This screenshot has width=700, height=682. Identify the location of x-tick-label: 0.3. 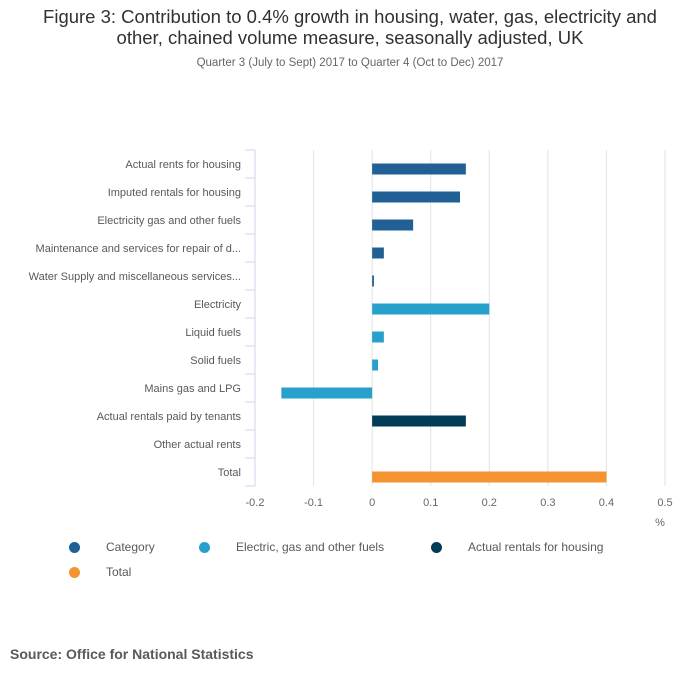
(547, 503).